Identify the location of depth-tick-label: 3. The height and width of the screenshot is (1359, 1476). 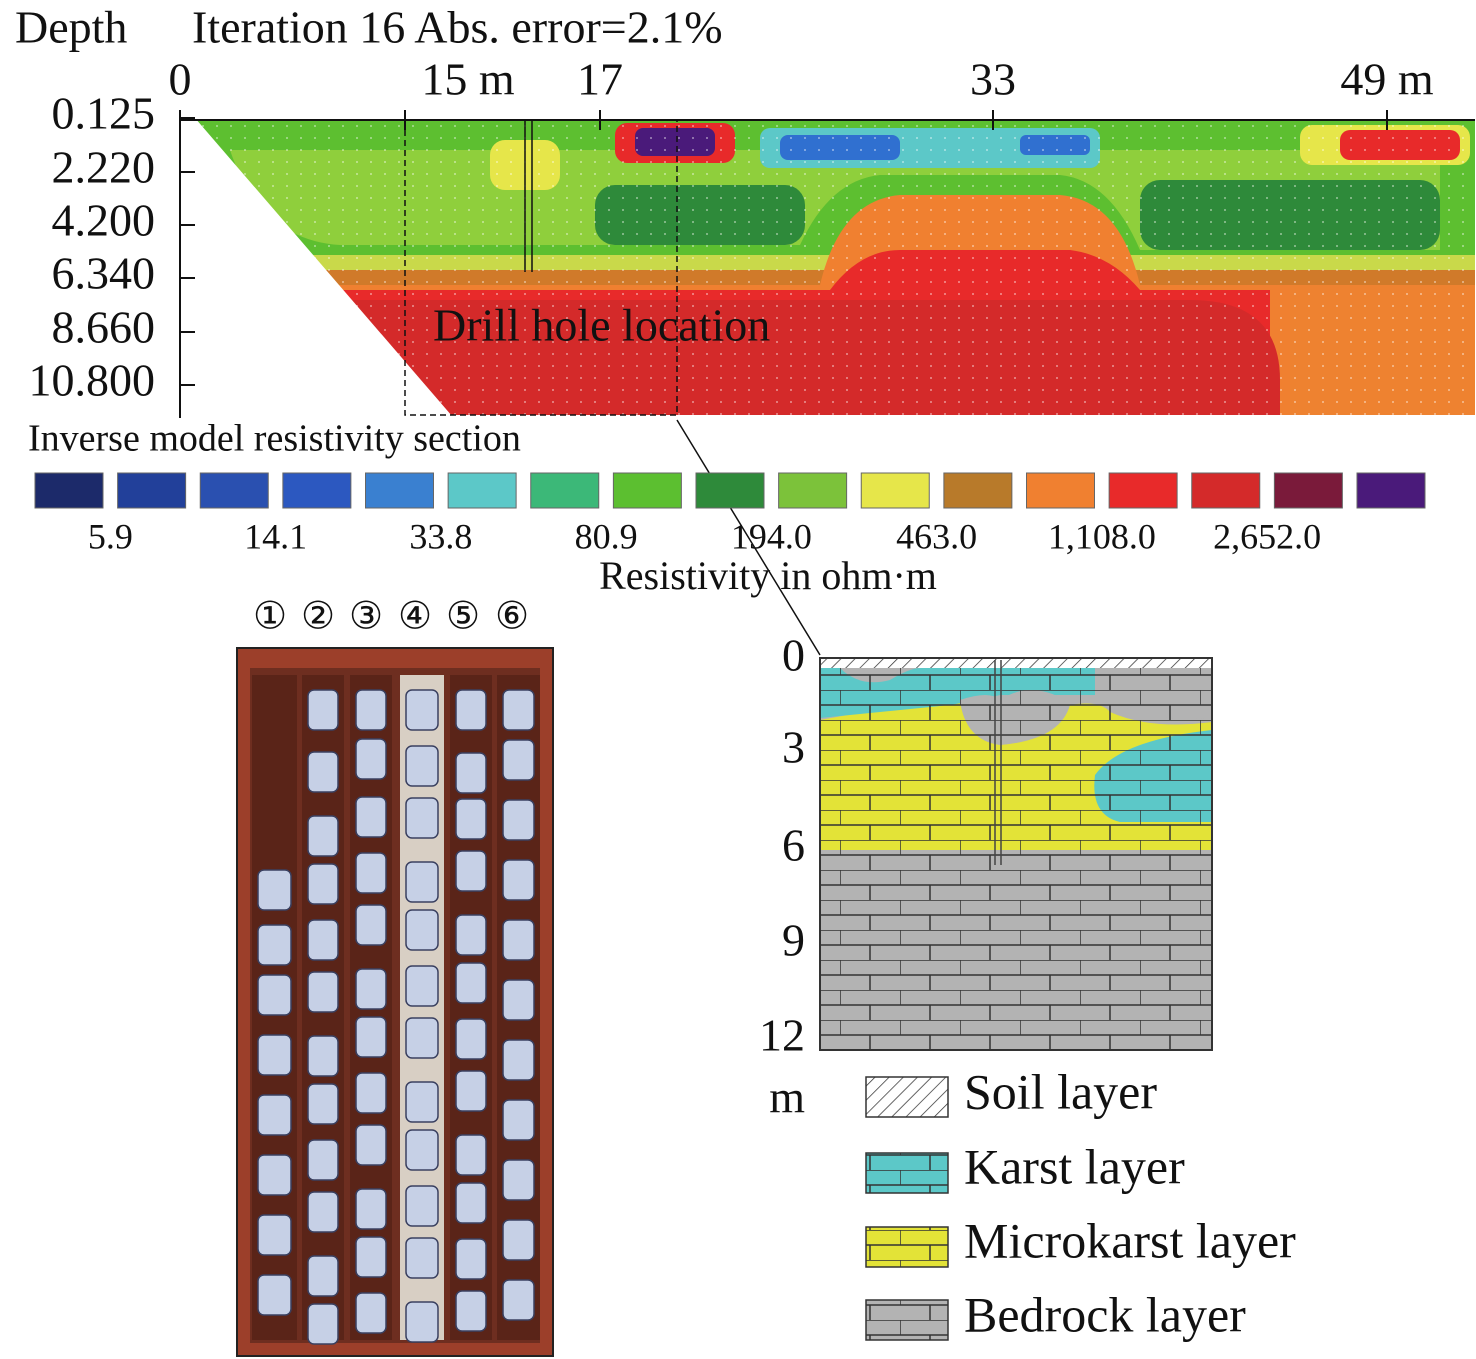
(793, 747).